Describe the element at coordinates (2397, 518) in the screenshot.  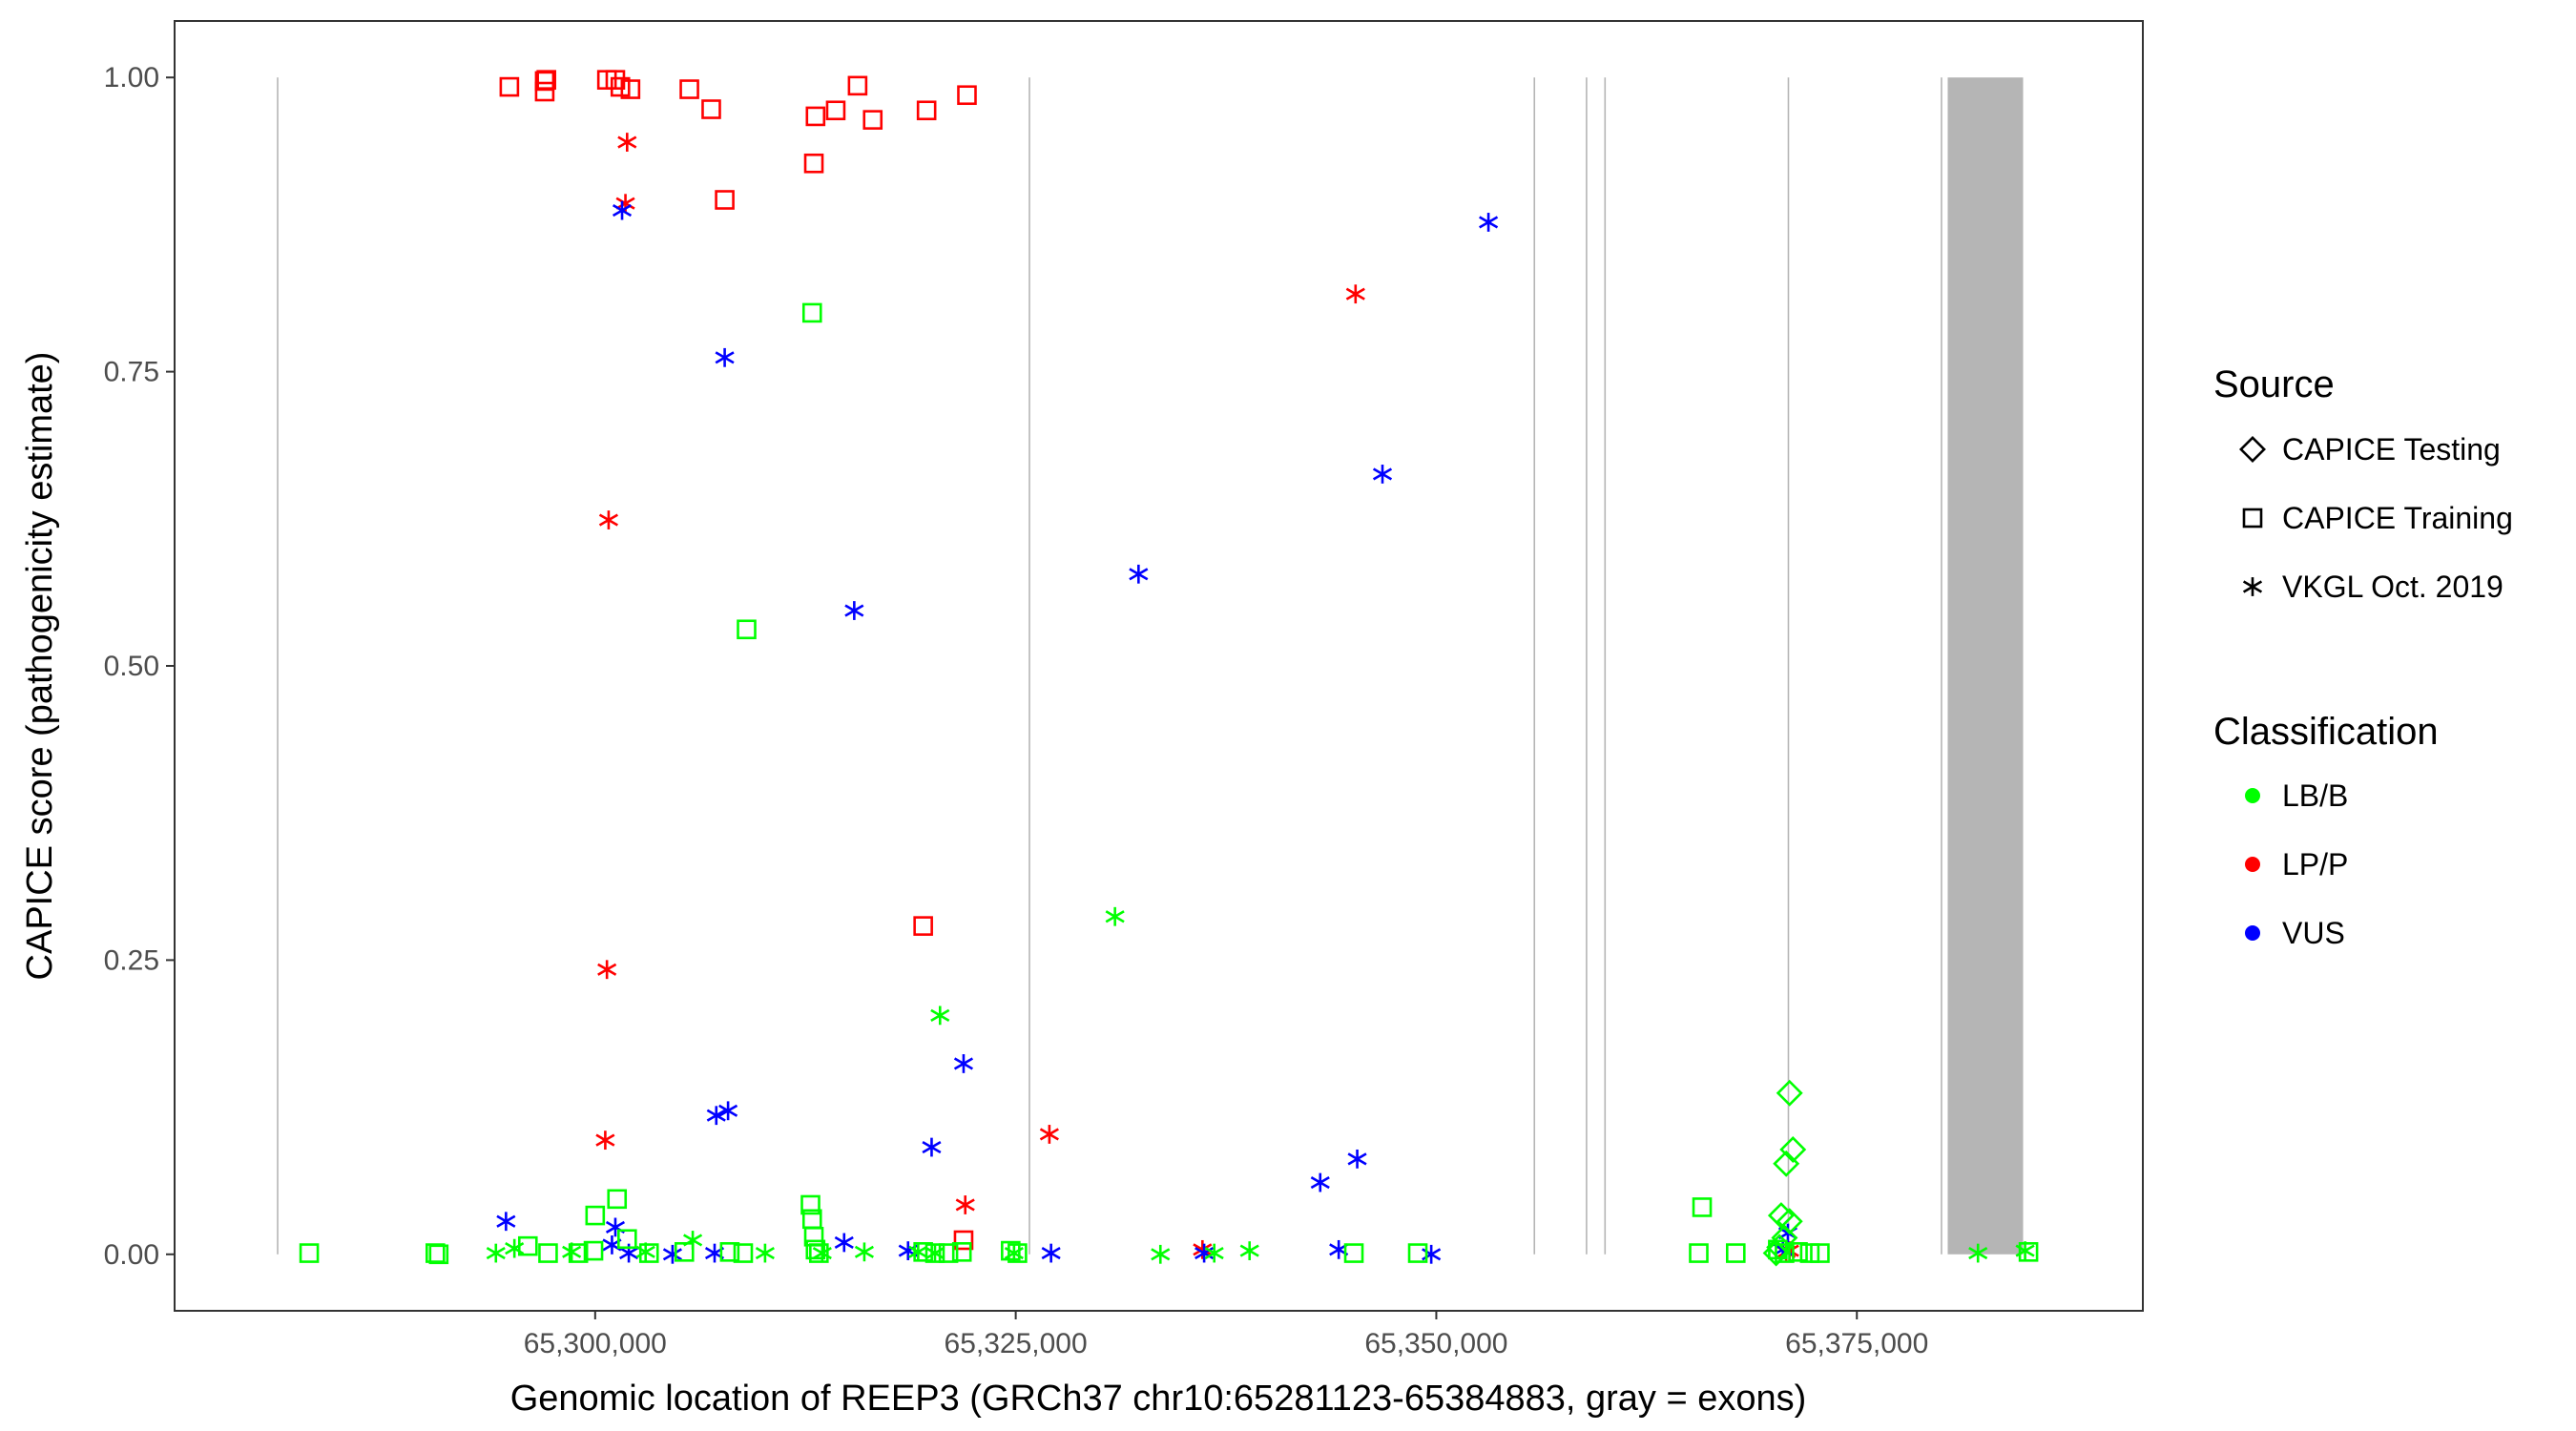
I see `legend-label: CAPICE Training` at that location.